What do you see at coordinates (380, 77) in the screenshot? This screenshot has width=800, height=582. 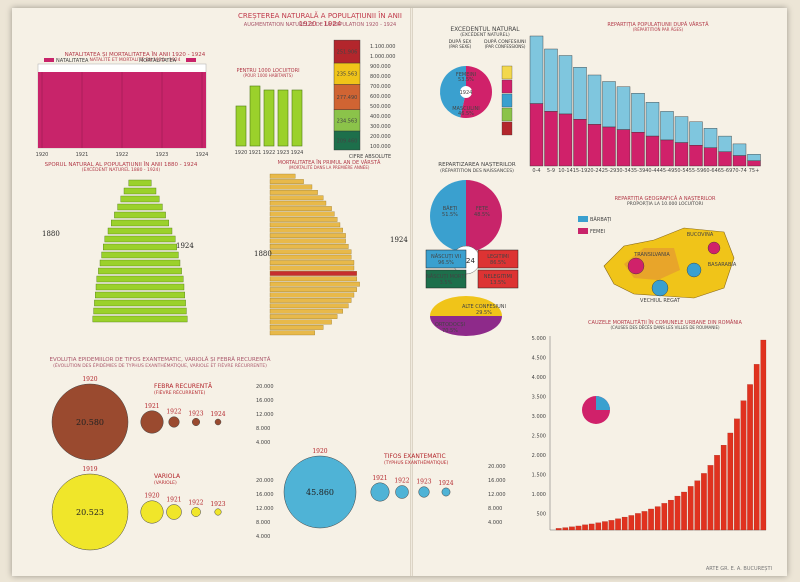 I see `y-tick-label: 800.000` at bounding box center [380, 77].